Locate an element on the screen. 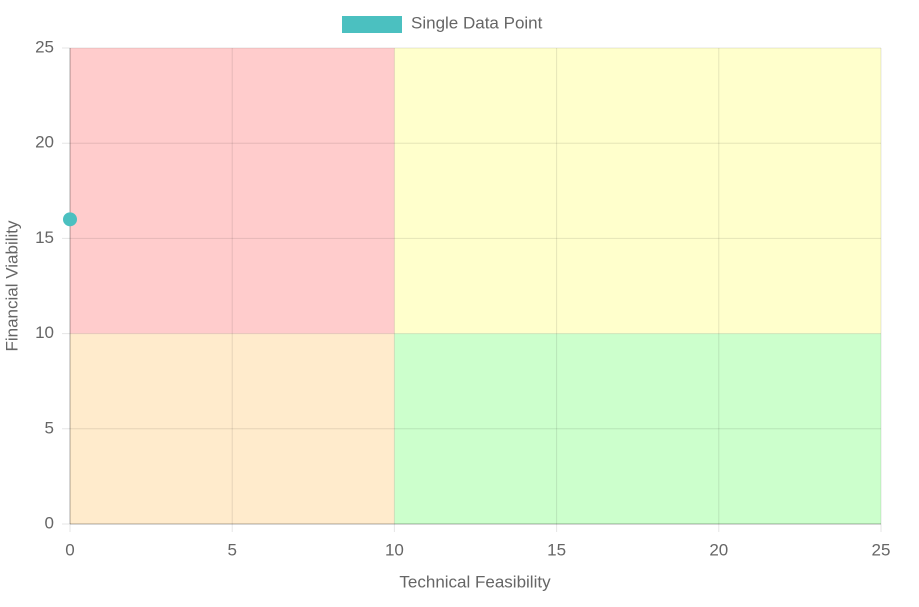 Image resolution: width=919 pixels, height=607 pixels. y-axis-title: Financial Viability is located at coordinates (11, 286).